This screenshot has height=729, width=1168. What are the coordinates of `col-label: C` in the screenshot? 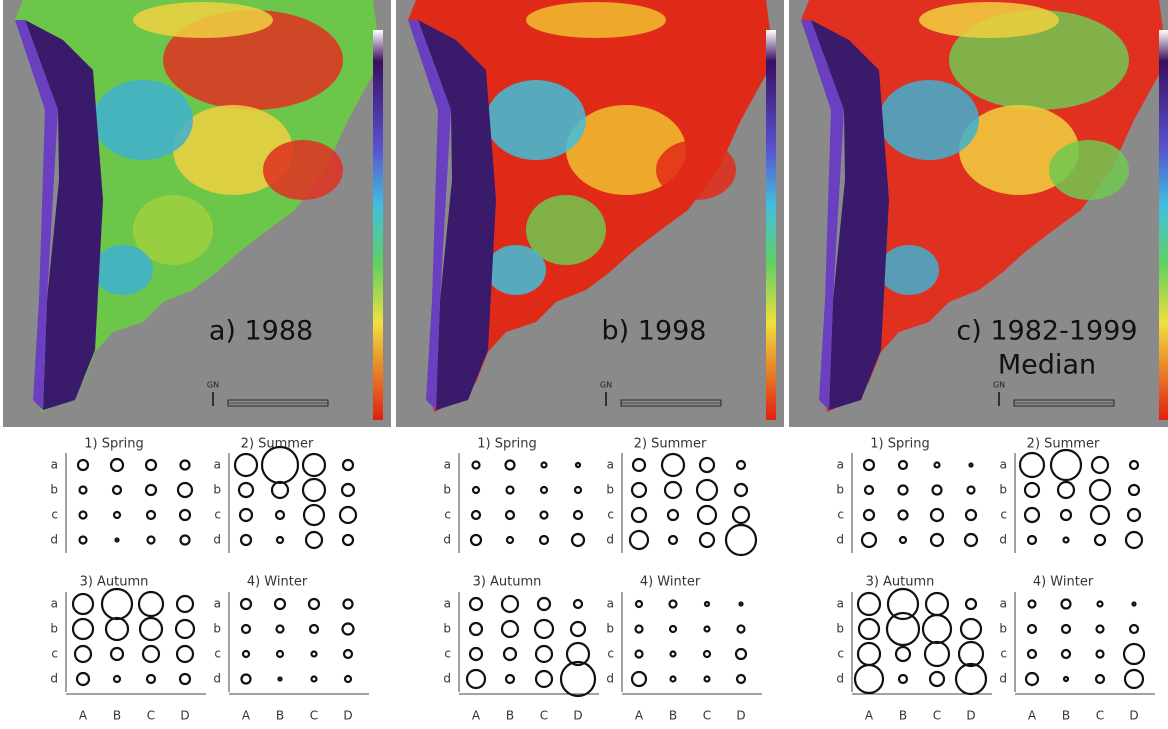 It's located at (151, 716).